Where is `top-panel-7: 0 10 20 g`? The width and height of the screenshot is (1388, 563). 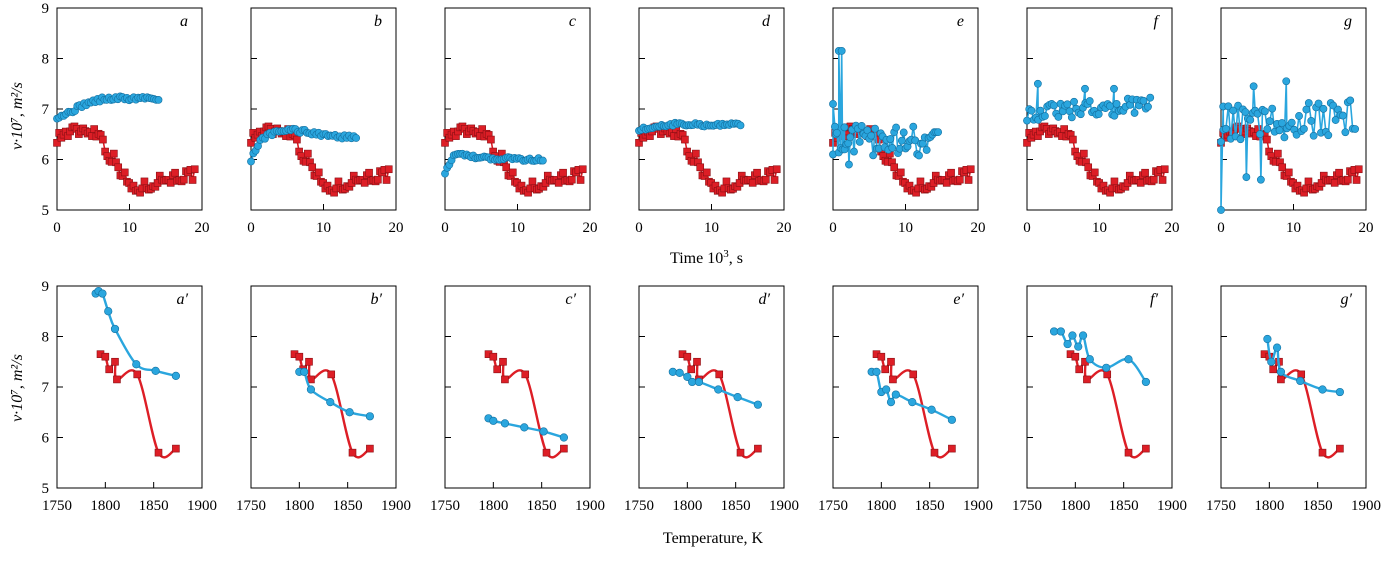
top-panel-7: 0 10 20 g is located at coordinates (1295, 121).